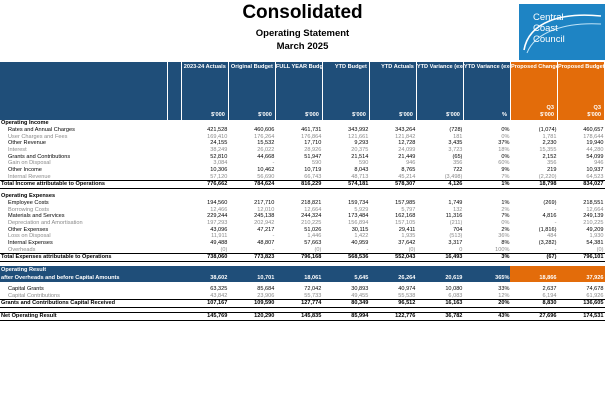  Describe the element at coordinates (84, 316) in the screenshot. I see `row-label: Net Operating Result` at that location.